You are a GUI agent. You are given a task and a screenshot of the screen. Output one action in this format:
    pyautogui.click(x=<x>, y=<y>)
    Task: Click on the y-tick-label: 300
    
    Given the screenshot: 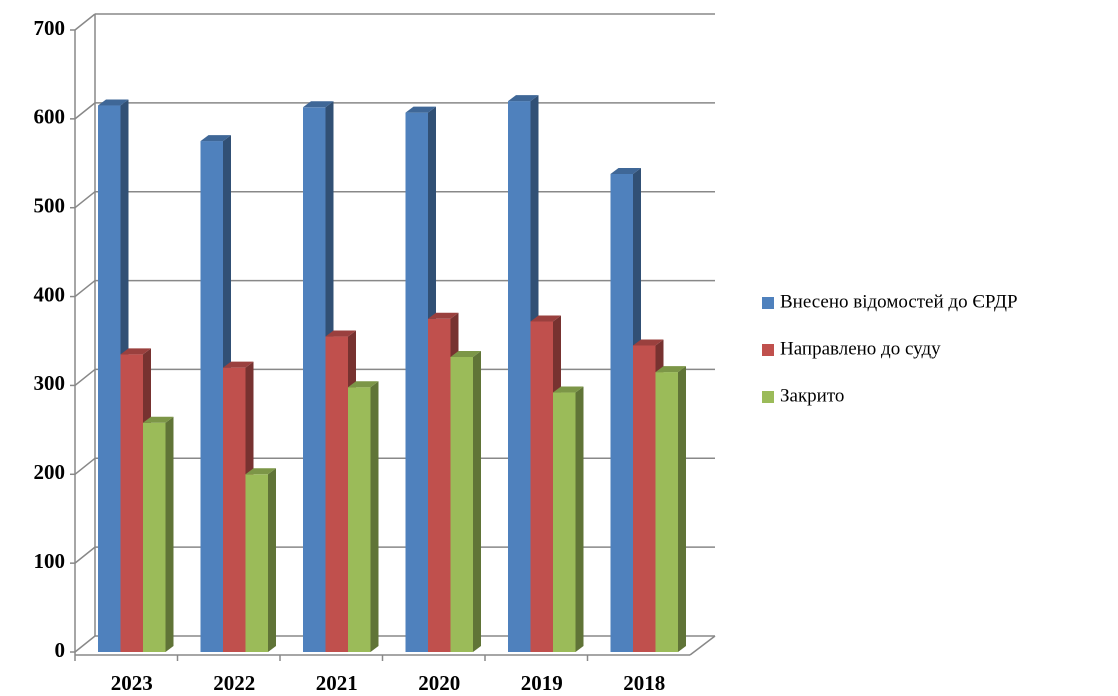 What is the action you would take?
    pyautogui.click(x=50, y=383)
    